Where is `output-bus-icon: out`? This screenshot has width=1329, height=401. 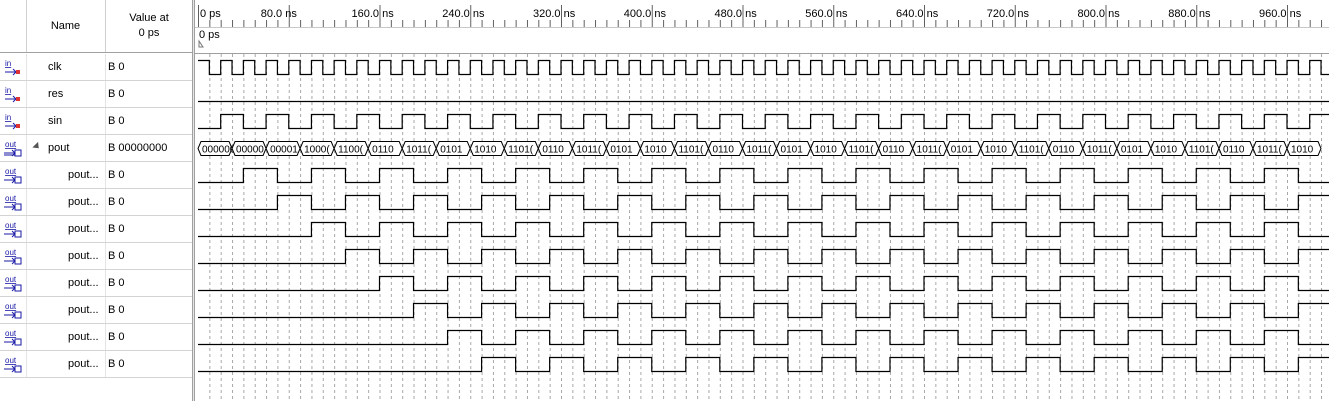 output-bus-icon: out is located at coordinates (12, 148).